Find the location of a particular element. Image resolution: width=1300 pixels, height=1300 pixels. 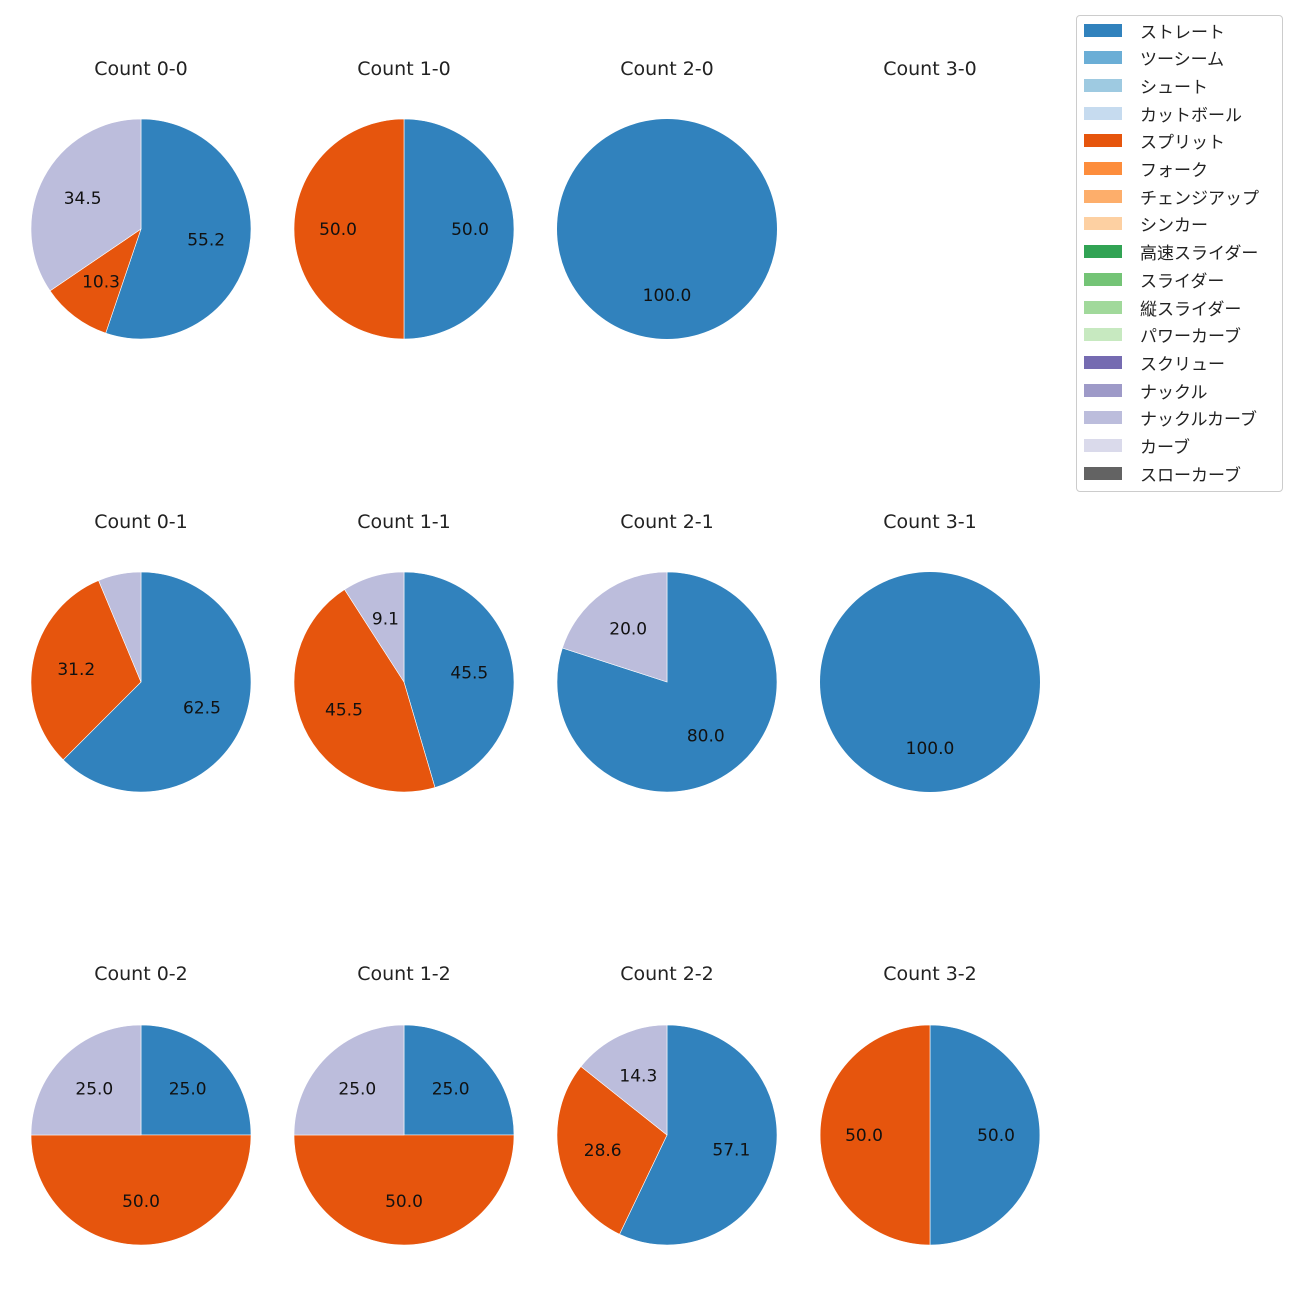

legend-label: カットボール is located at coordinates (1191, 115).